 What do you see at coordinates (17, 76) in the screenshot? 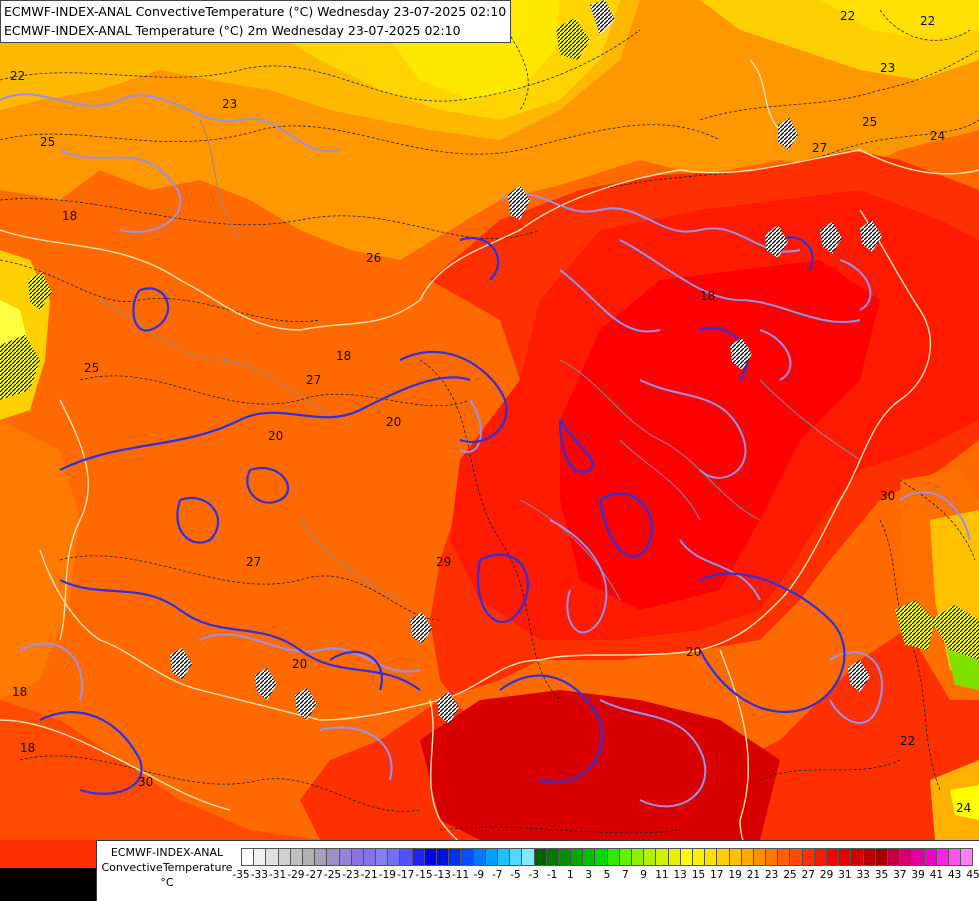
I see `contour-label: 22` at bounding box center [17, 76].